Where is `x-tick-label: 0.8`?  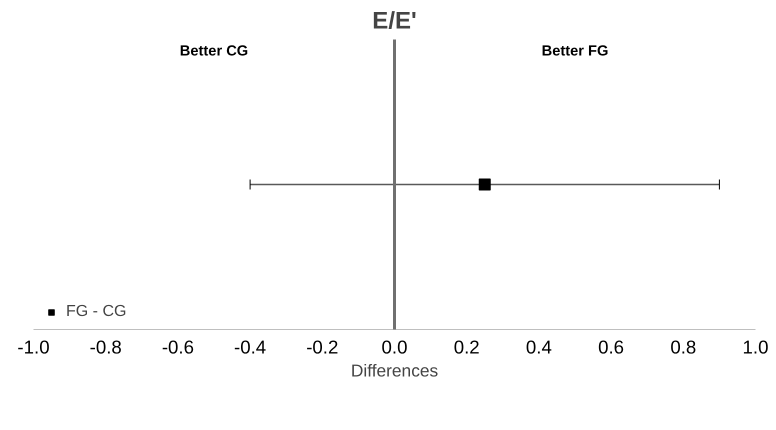
x-tick-label: 0.8 is located at coordinates (683, 347).